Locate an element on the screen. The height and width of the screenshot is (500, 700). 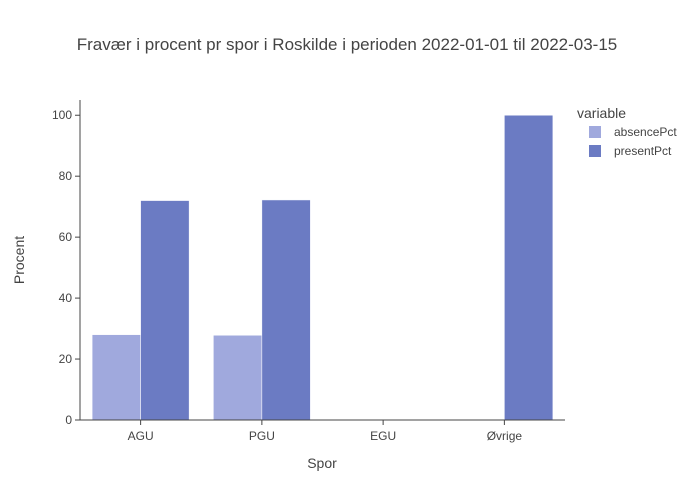
y-tick-label: 40 is located at coordinates (66, 298).